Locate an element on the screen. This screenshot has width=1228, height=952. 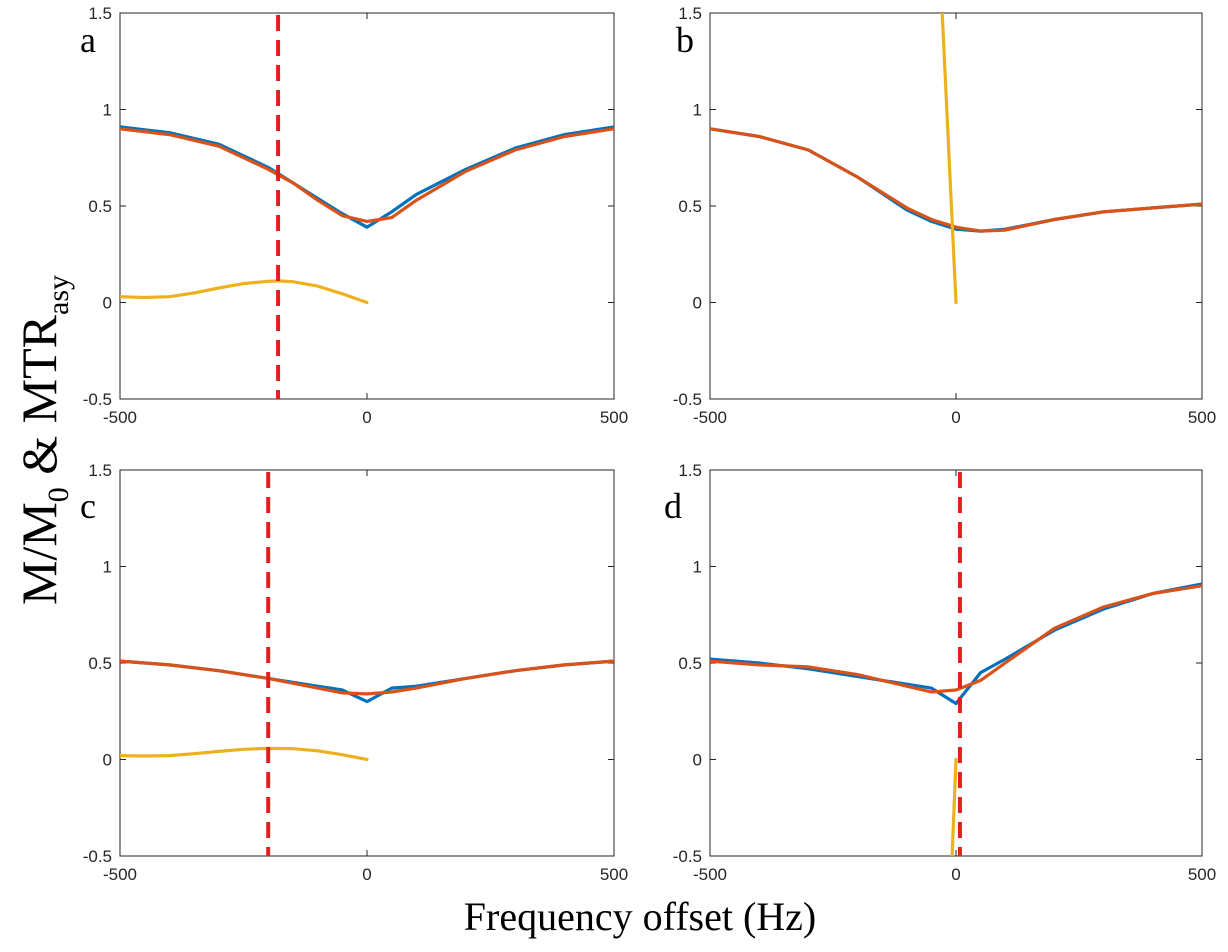
panel-letter: b is located at coordinates (685, 40).